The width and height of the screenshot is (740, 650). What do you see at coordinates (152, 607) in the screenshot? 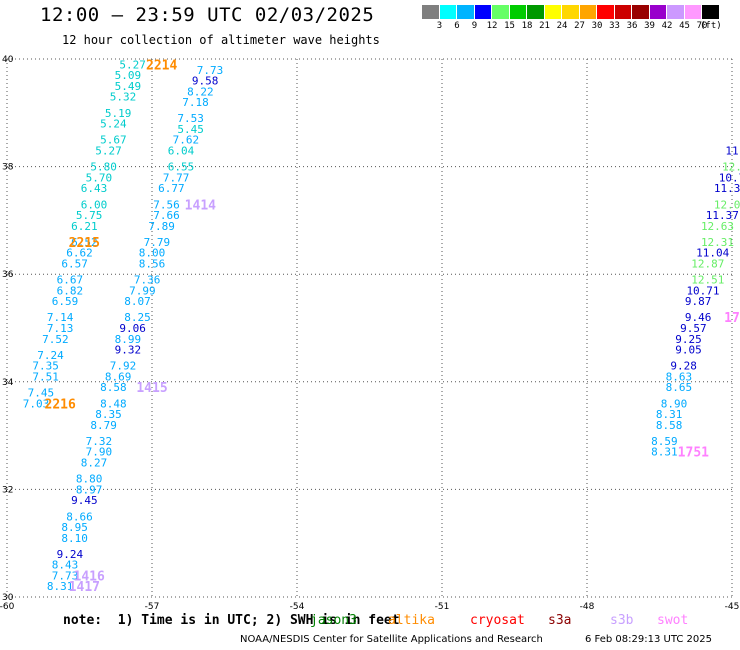
I see `x-tick-label: -57` at bounding box center [152, 607].